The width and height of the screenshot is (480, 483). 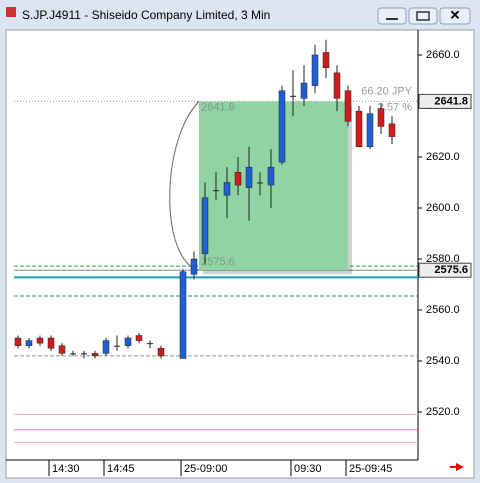 I want to click on price-marker-label: 2641.8, so click(x=451, y=101).